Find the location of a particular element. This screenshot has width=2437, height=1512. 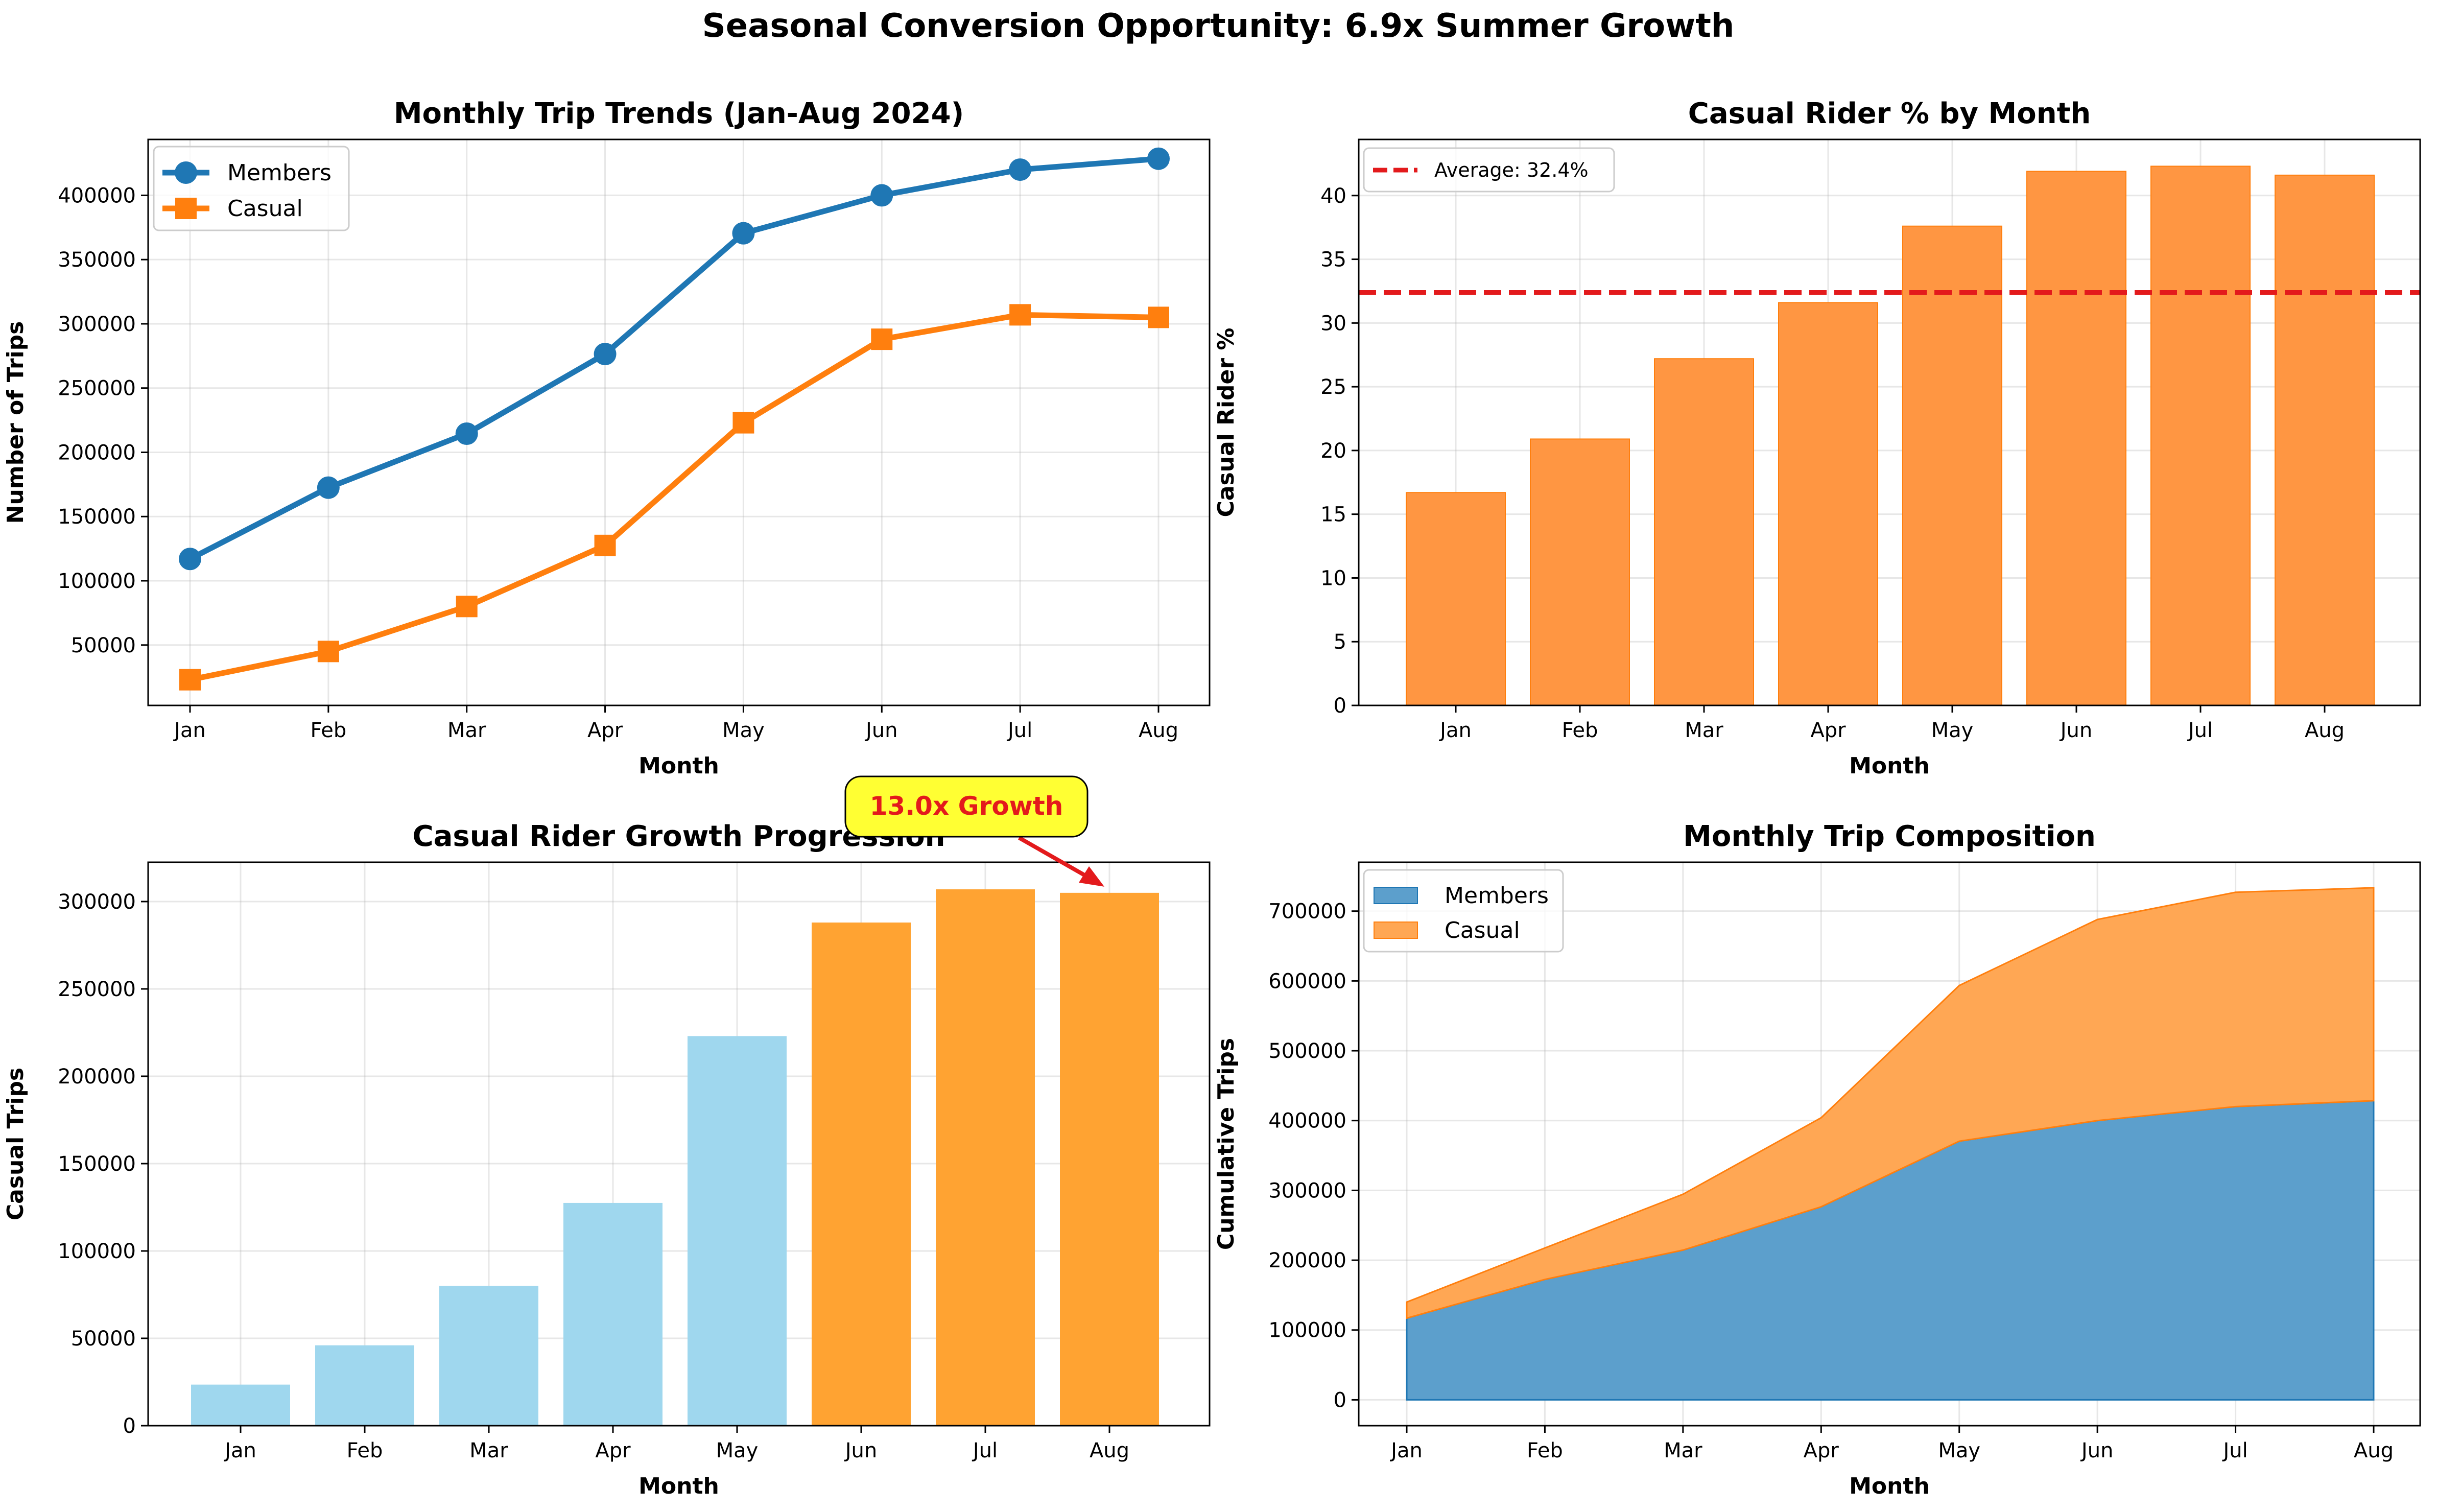

y-tick-label: 500000 is located at coordinates (1307, 1051).